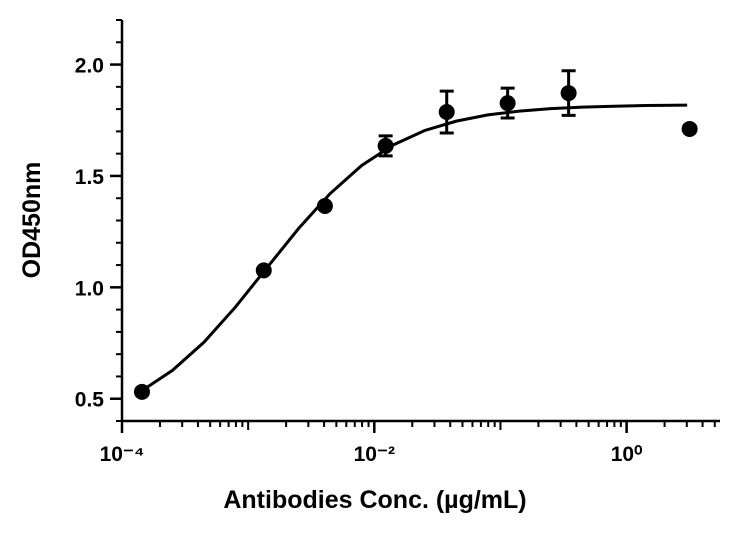 This screenshot has width=750, height=535. What do you see at coordinates (374, 500) in the screenshot?
I see `x-axis-title: Antibodies Conc. (µg/mL)` at bounding box center [374, 500].